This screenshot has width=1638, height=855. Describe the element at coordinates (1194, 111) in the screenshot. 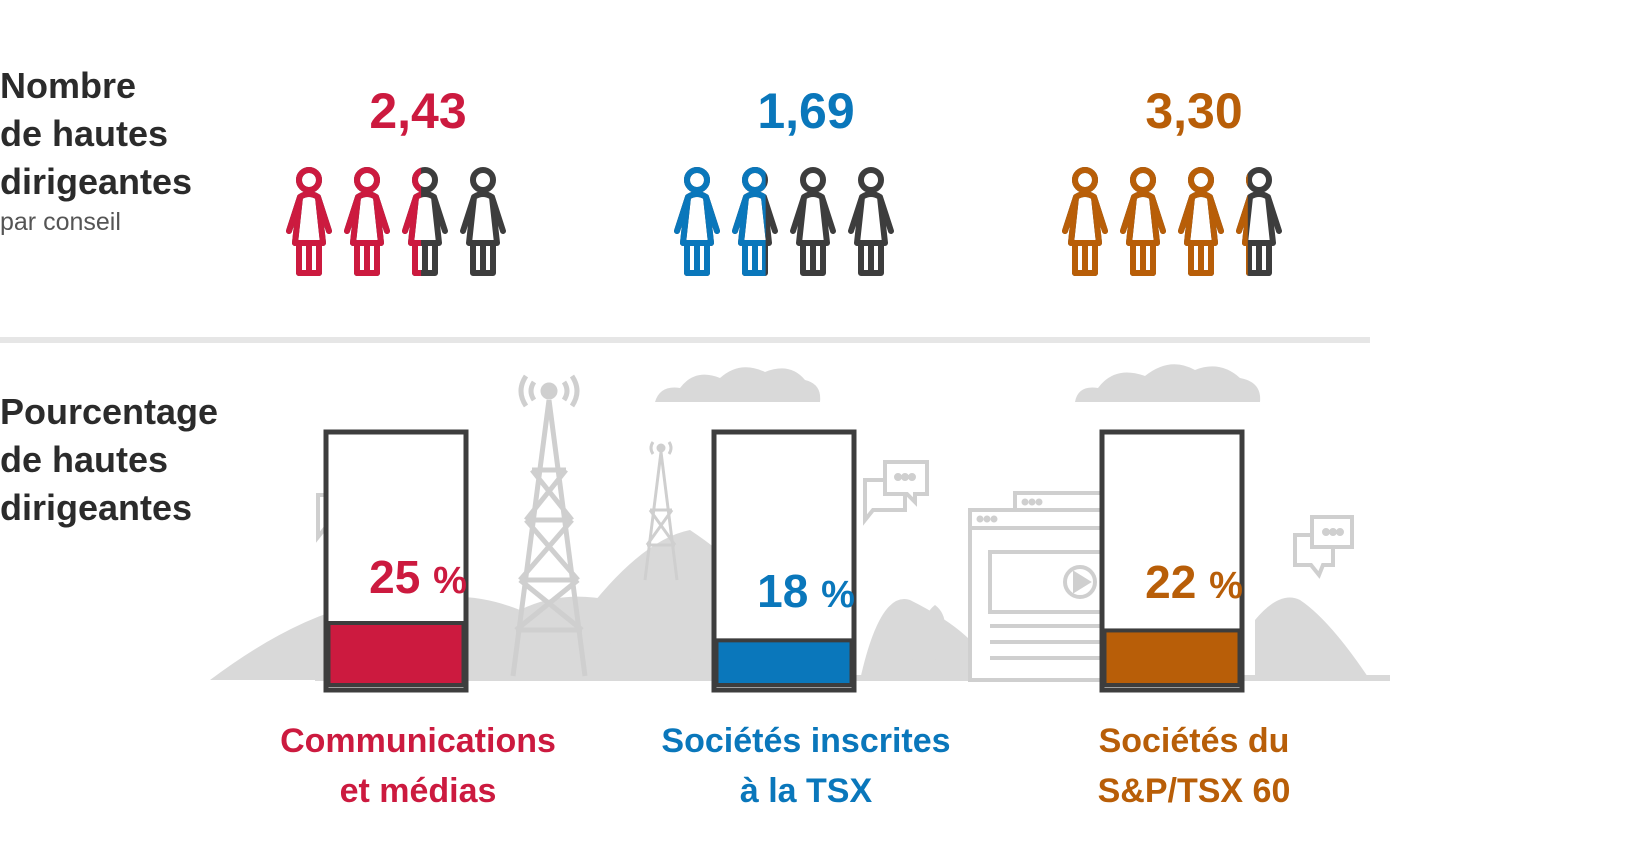

I see `value-label: 3,30` at that location.